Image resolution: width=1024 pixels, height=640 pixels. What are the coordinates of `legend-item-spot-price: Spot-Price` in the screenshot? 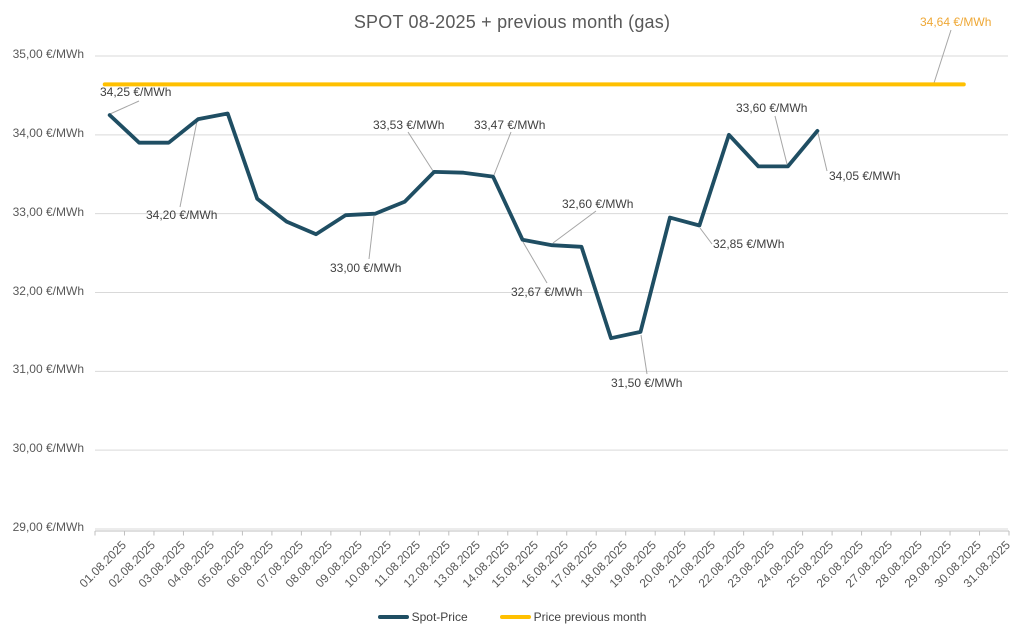 It's located at (422, 617).